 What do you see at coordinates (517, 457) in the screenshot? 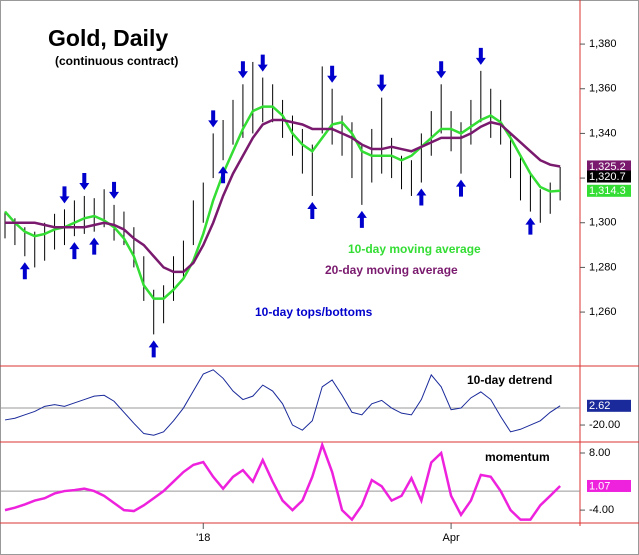
I see `panel-title: momentum` at bounding box center [517, 457].